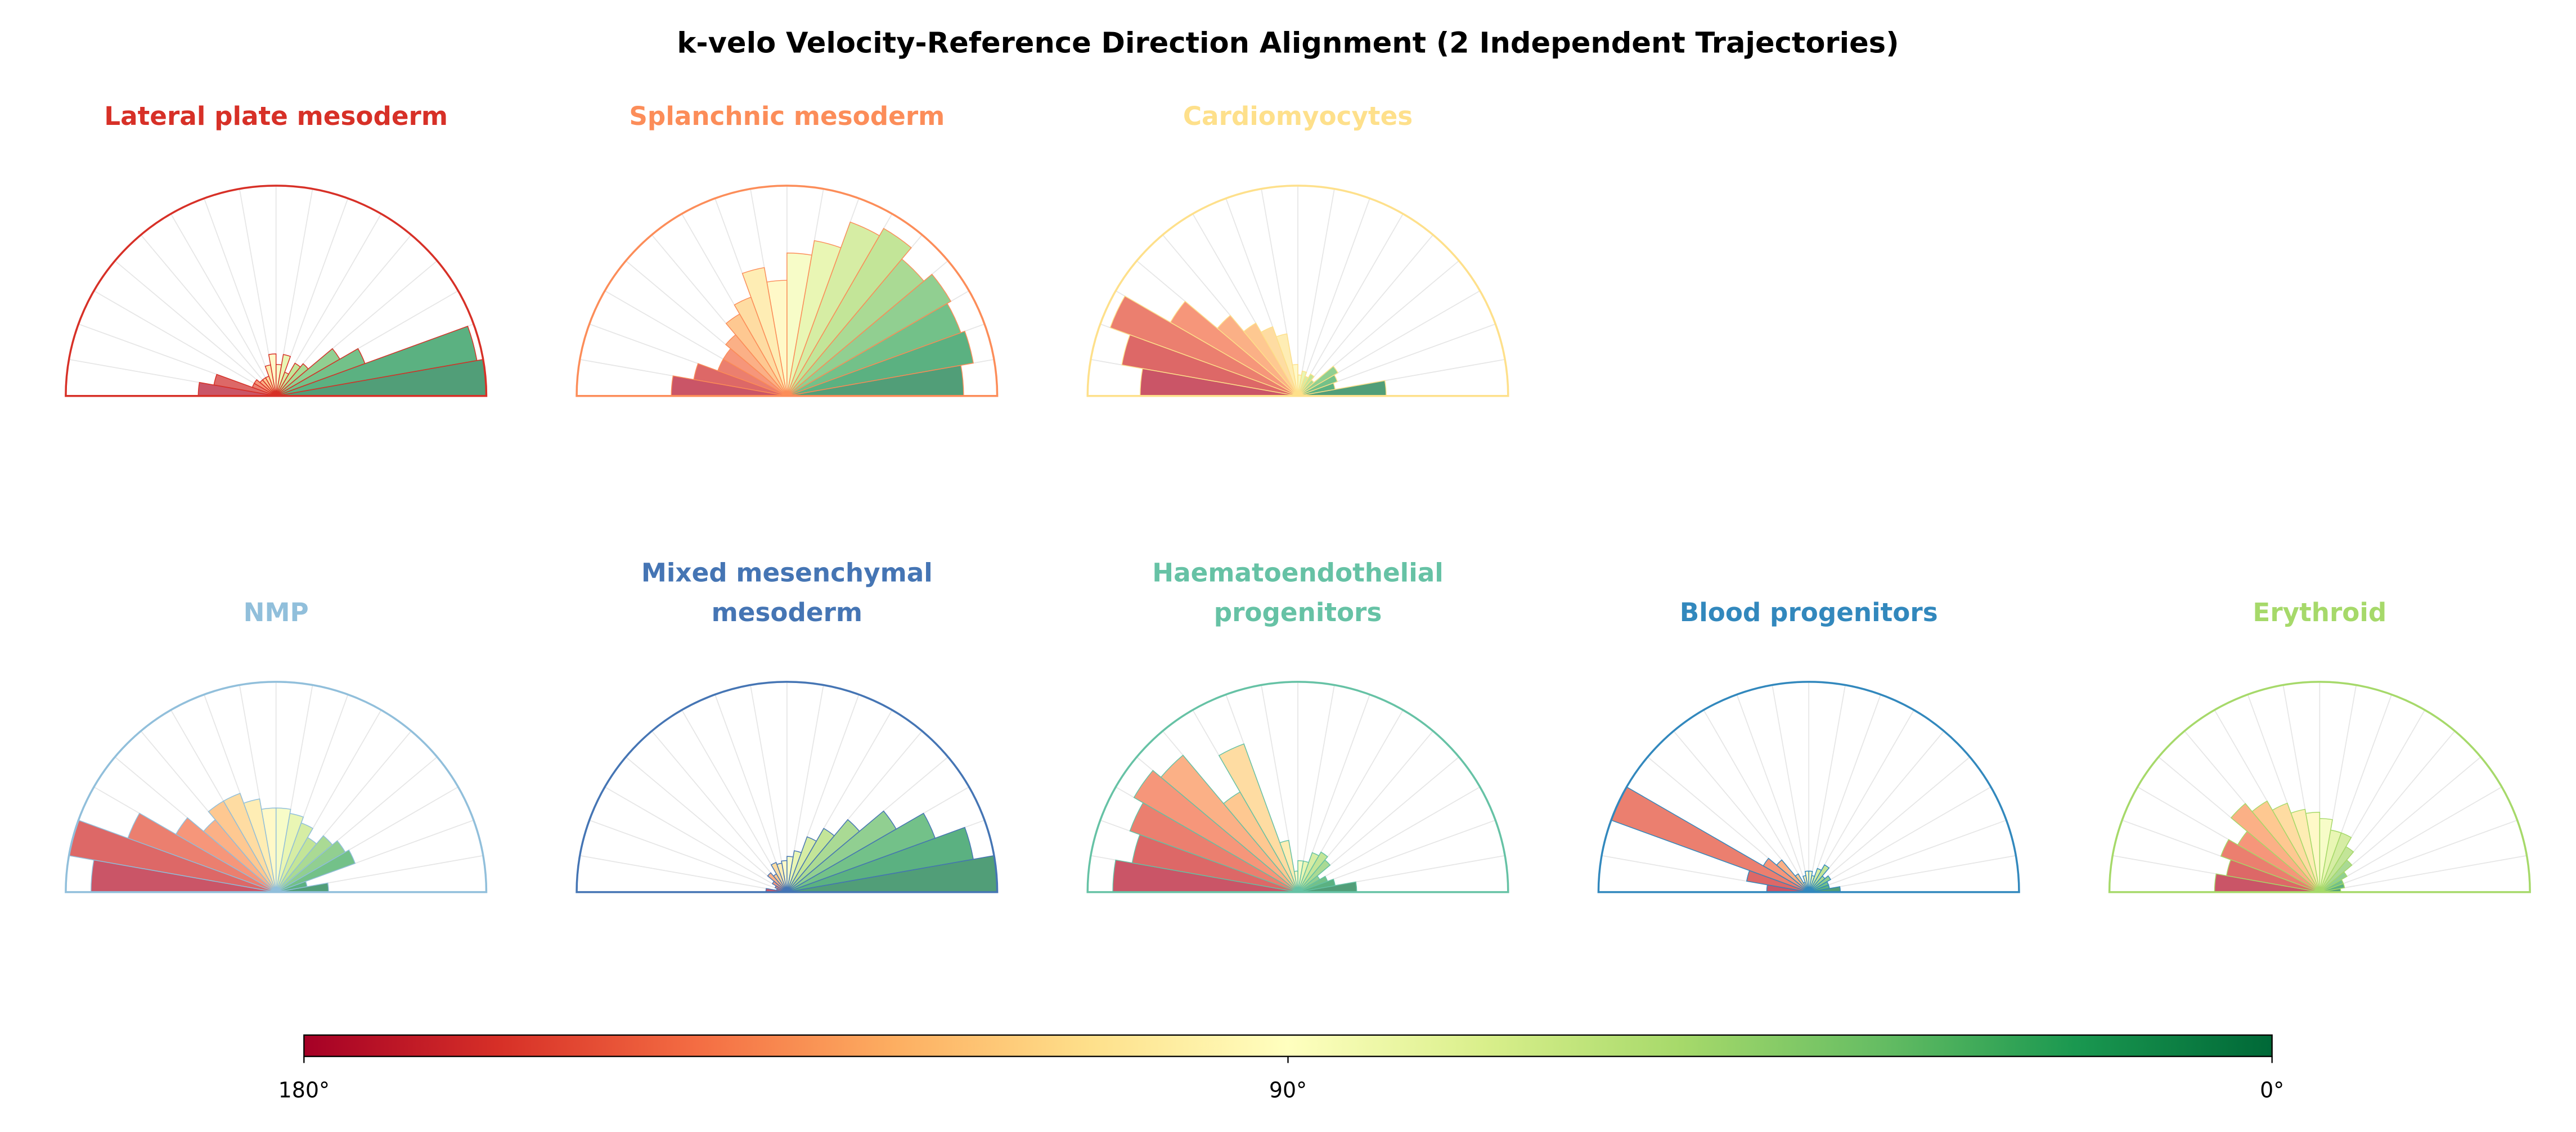  I want to click on polar-panel: Cardiomyocytes, so click(1297, 249).